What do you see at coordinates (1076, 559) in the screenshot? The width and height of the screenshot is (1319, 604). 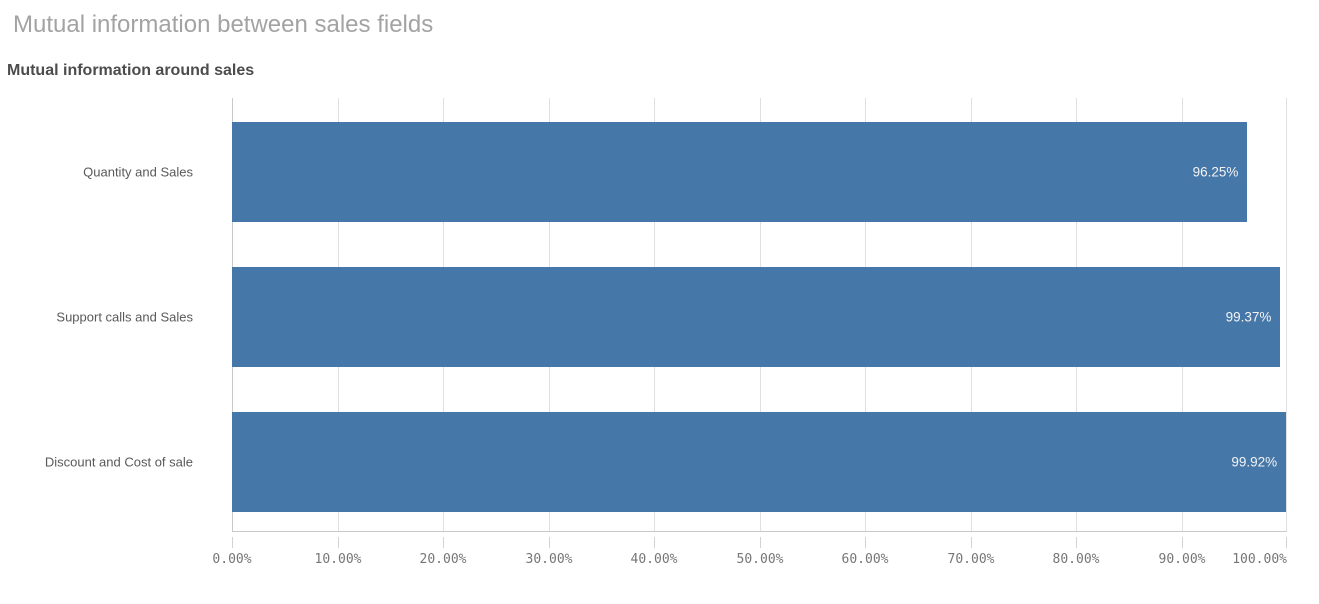 I see `x-axis-tick-label: 80.00%` at bounding box center [1076, 559].